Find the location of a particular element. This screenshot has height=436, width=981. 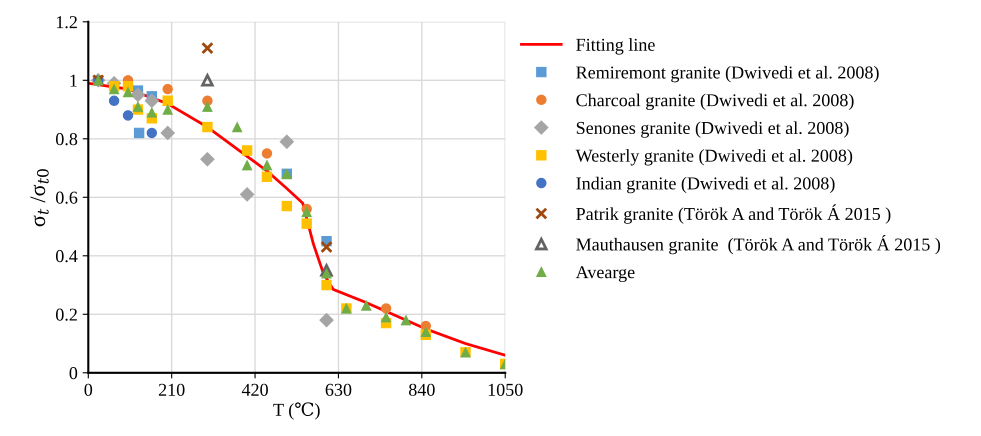

y-tick-label: 1 is located at coordinates (73, 80).